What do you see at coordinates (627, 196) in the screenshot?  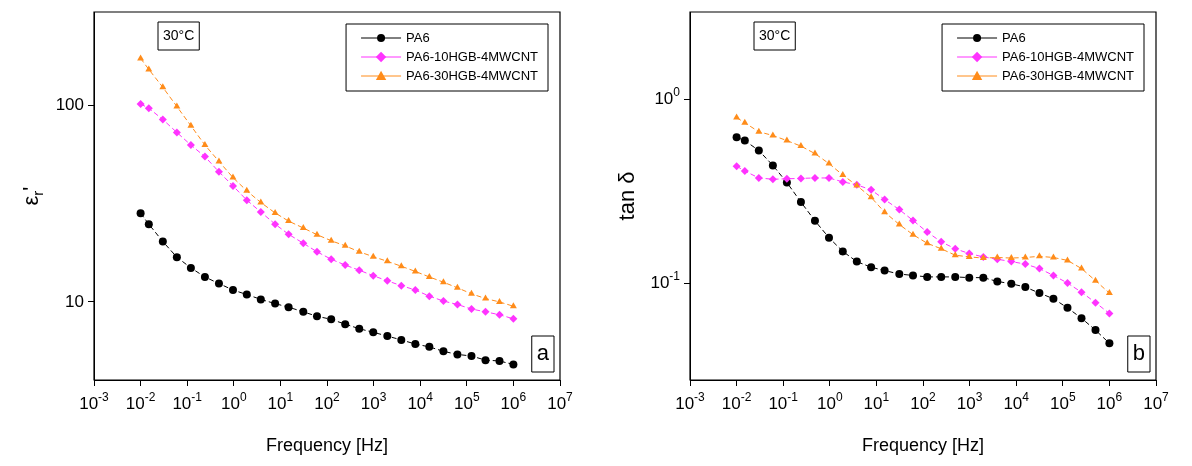 I see `y-axis-title: tan δ` at bounding box center [627, 196].